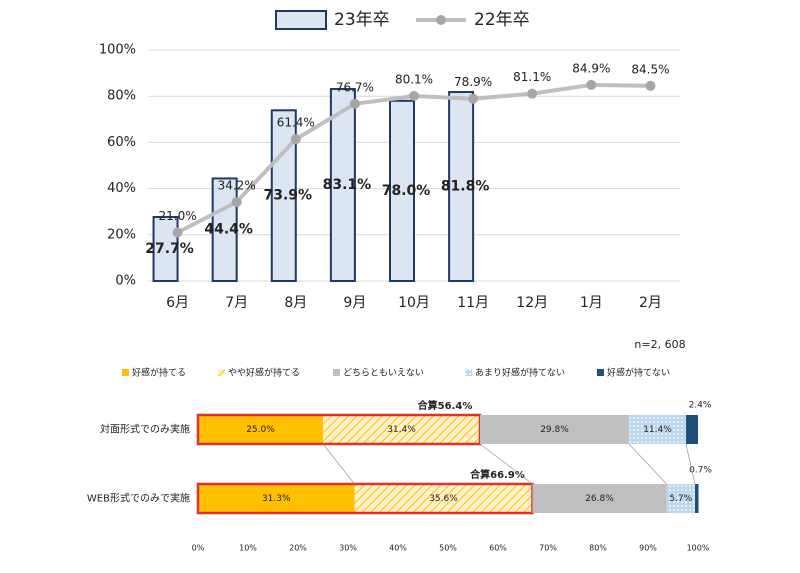  Describe the element at coordinates (236, 303) in the screenshot. I see `x-tick-label: 7月` at that location.